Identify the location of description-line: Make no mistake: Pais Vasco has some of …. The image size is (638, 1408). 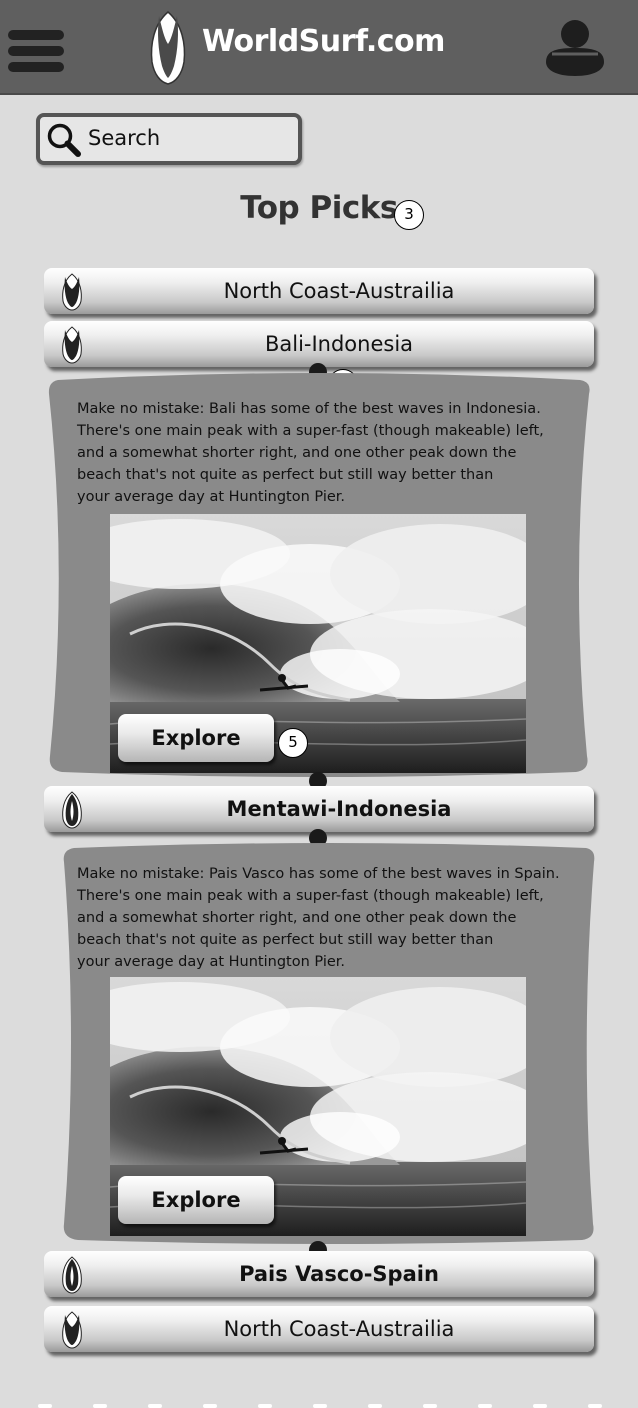
(318, 874).